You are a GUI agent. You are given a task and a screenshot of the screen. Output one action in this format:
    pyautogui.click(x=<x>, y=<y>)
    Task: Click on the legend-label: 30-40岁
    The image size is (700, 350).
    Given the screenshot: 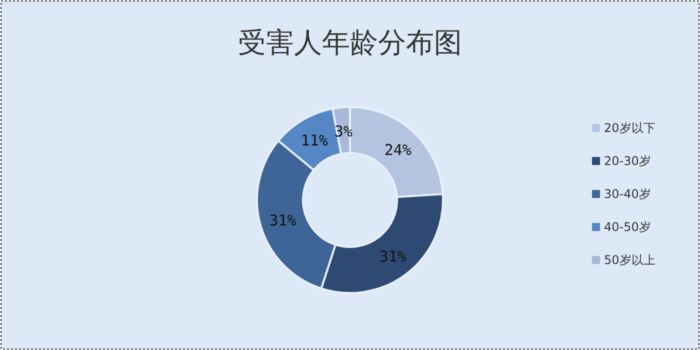 What is the action you would take?
    pyautogui.click(x=627, y=194)
    